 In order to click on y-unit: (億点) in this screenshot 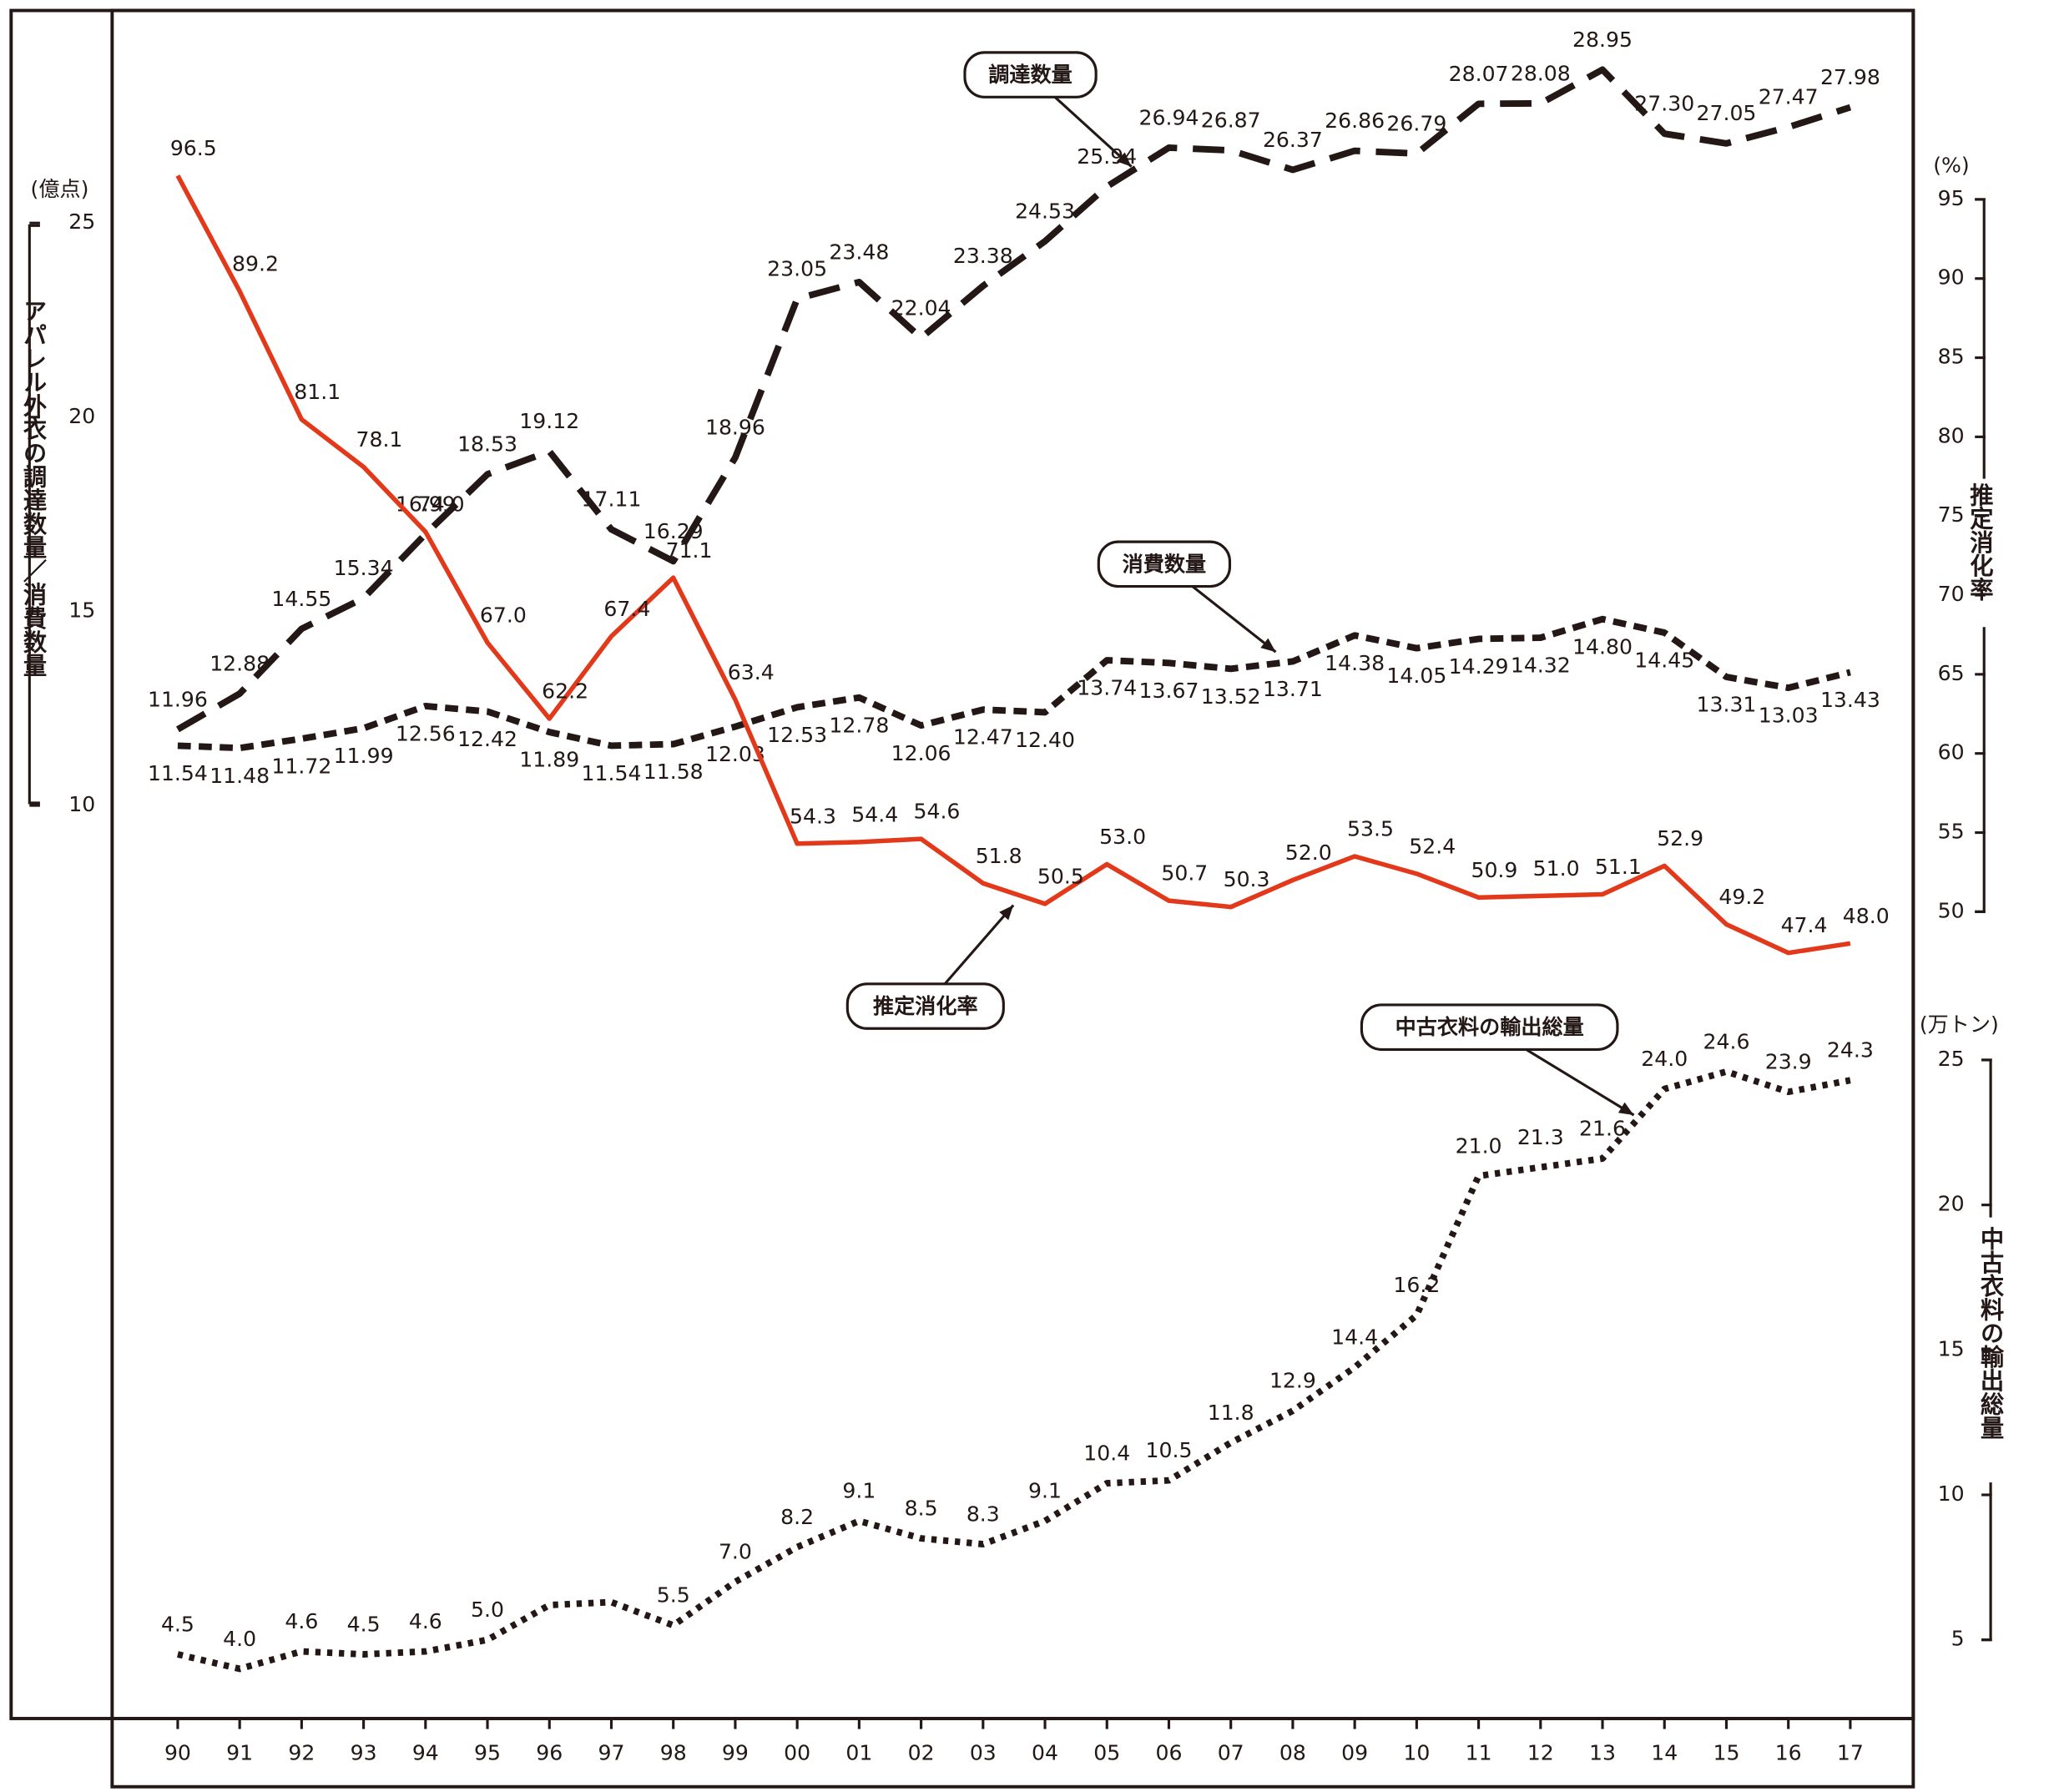, I will do `click(60, 189)`.